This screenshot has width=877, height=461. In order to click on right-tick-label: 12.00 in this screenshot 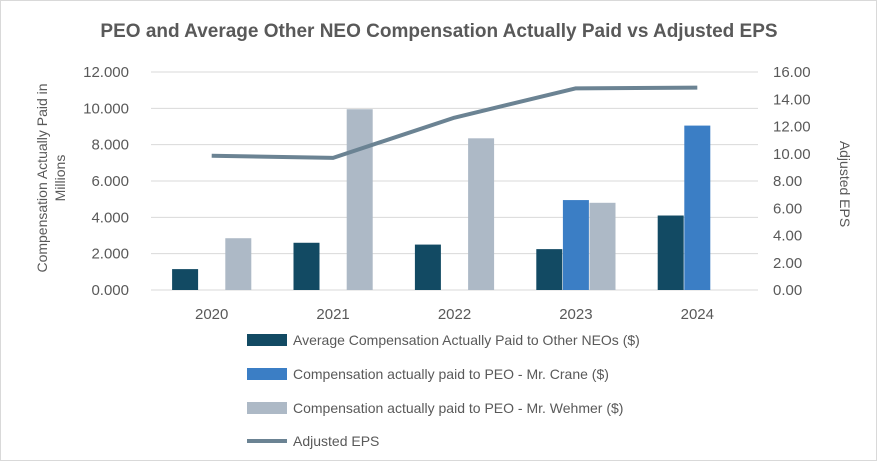, I will do `click(792, 127)`.